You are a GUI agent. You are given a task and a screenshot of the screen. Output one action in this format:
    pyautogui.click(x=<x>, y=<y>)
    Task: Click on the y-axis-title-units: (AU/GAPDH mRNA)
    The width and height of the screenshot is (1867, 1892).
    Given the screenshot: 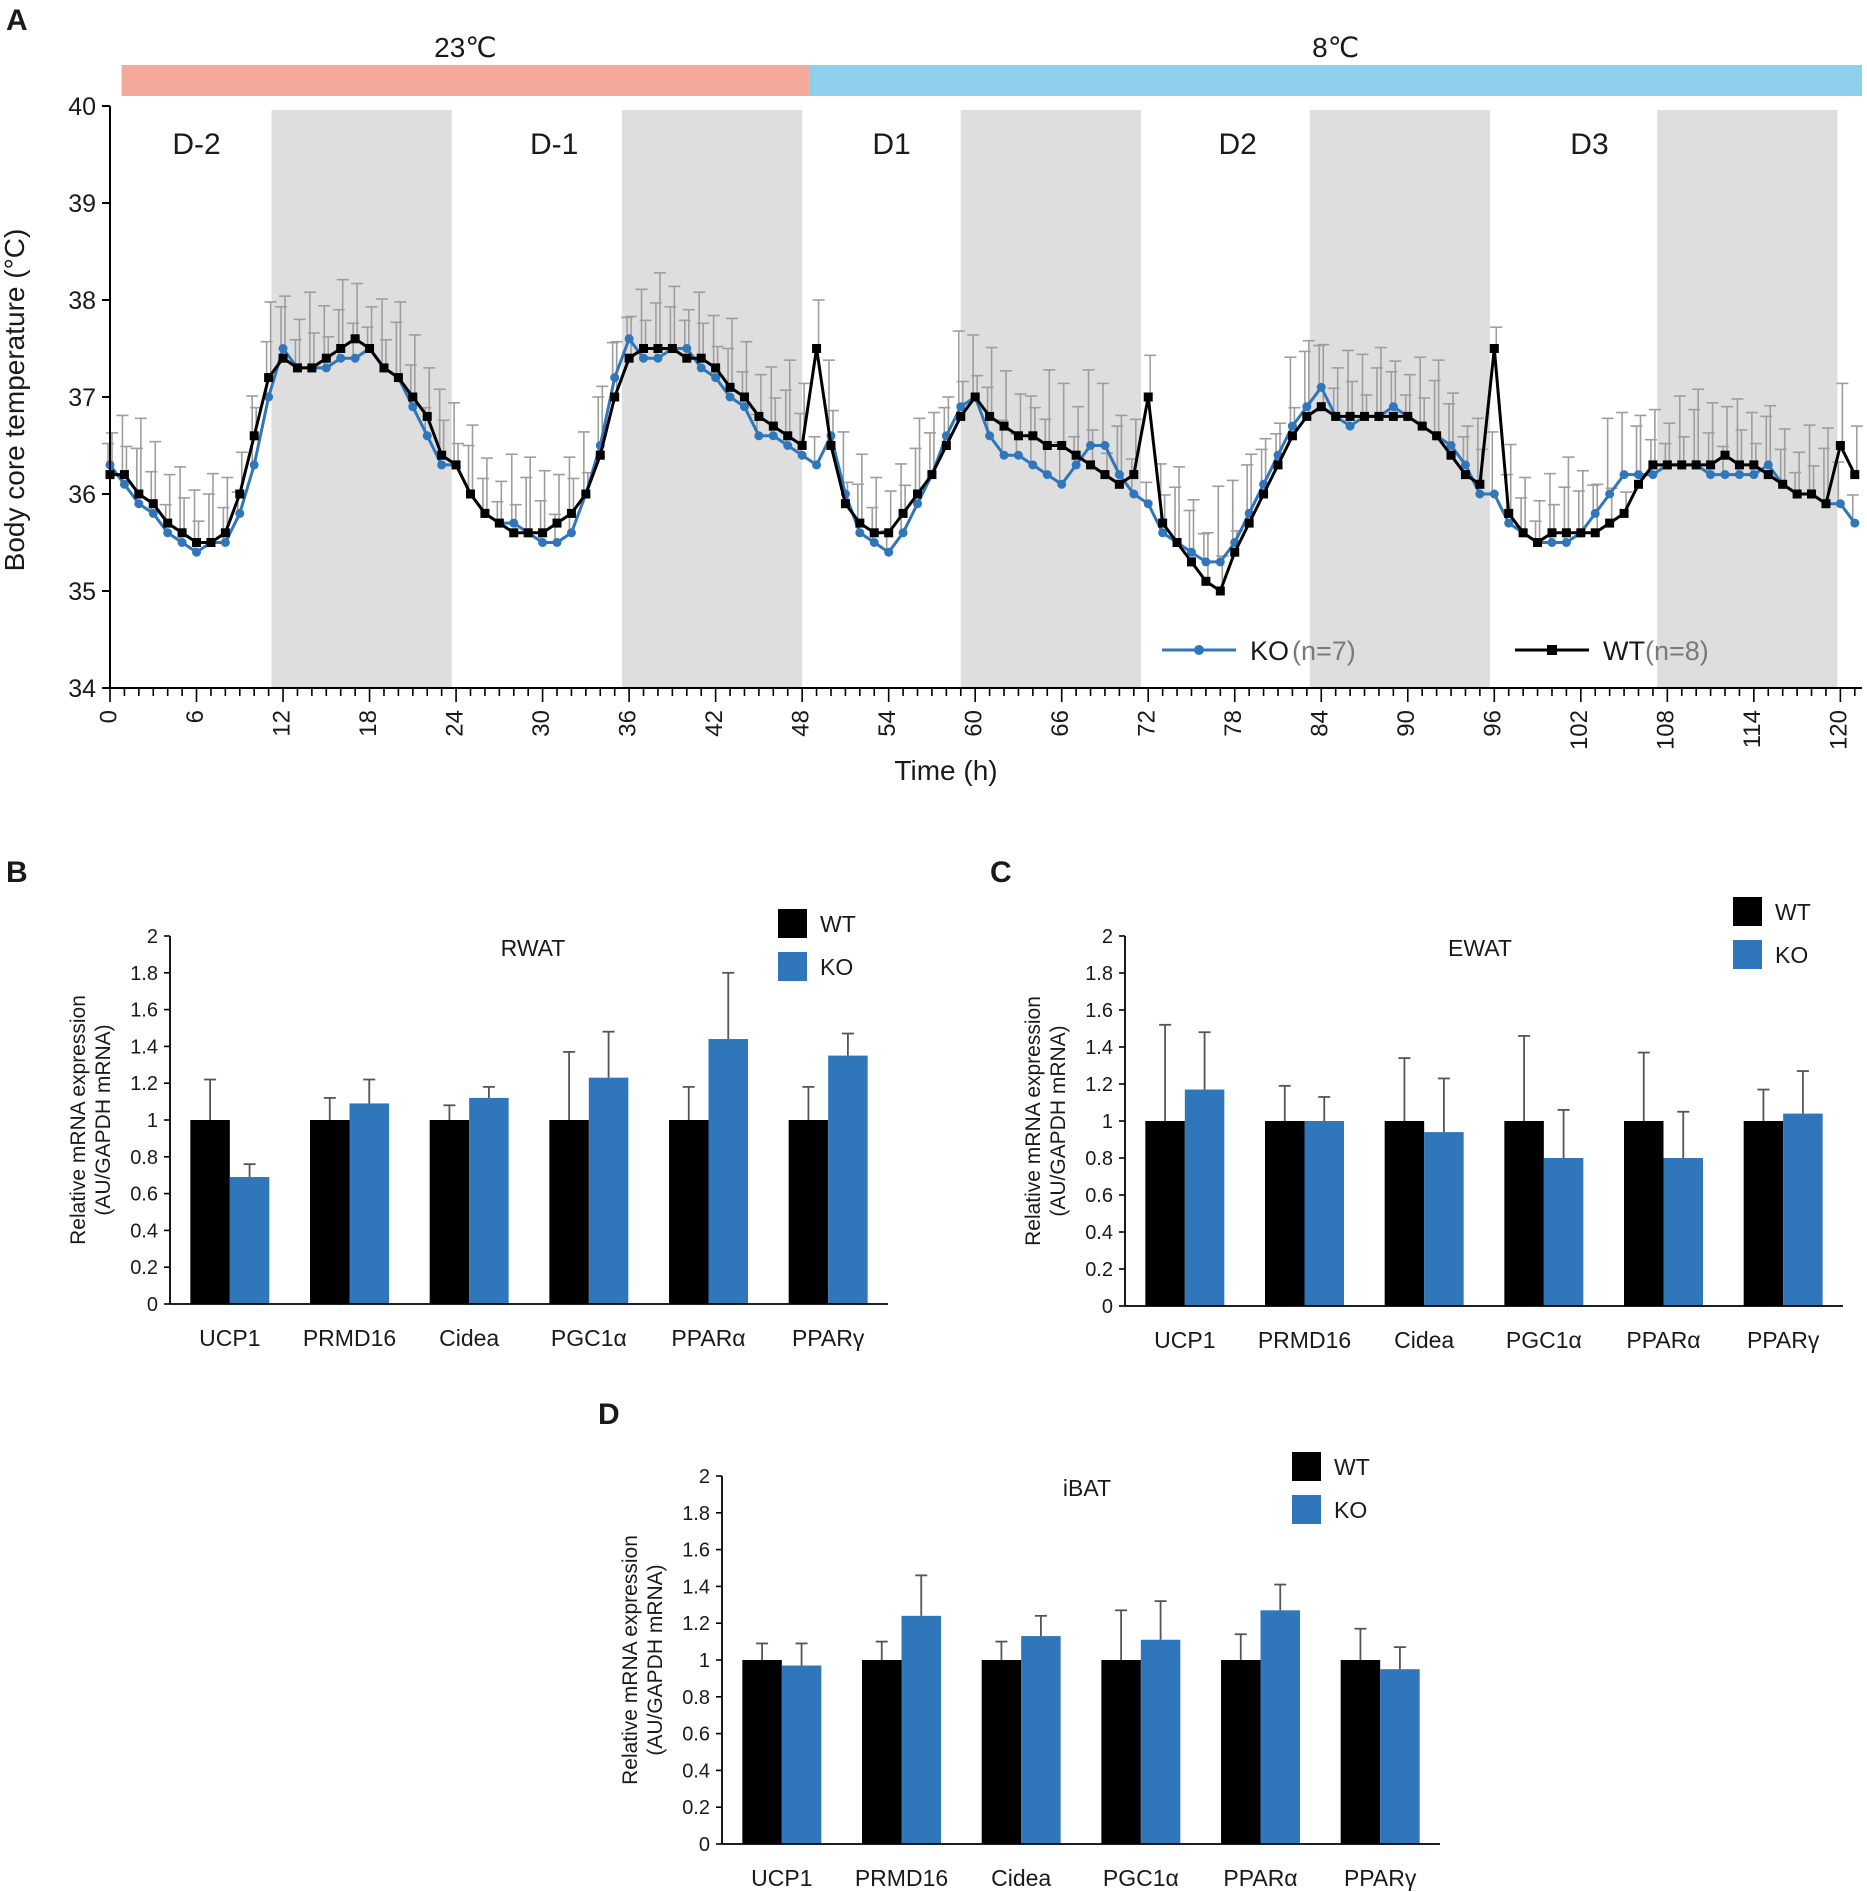 What is the action you would take?
    pyautogui.click(x=655, y=1659)
    